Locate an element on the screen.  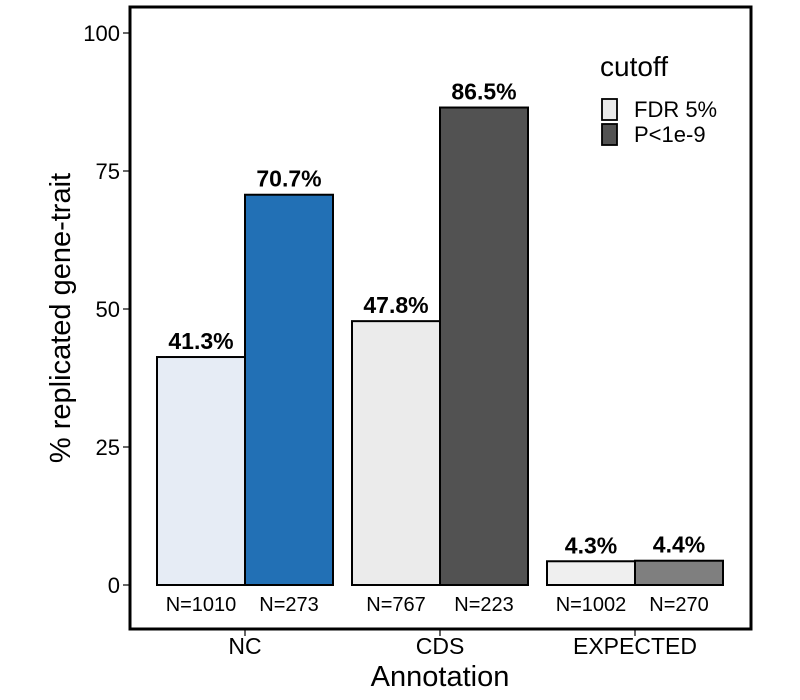
bar-count-label: N=1002 is located at coordinates (591, 605).